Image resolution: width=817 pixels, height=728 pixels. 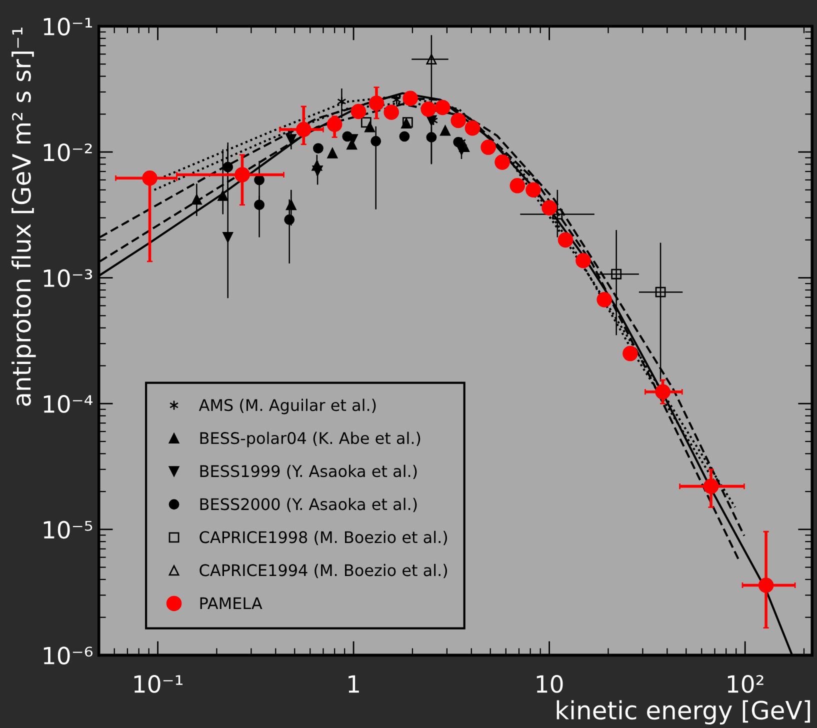 I want to click on legend-label: BESS-polar04 (K. Abe et al.), so click(x=310, y=440).